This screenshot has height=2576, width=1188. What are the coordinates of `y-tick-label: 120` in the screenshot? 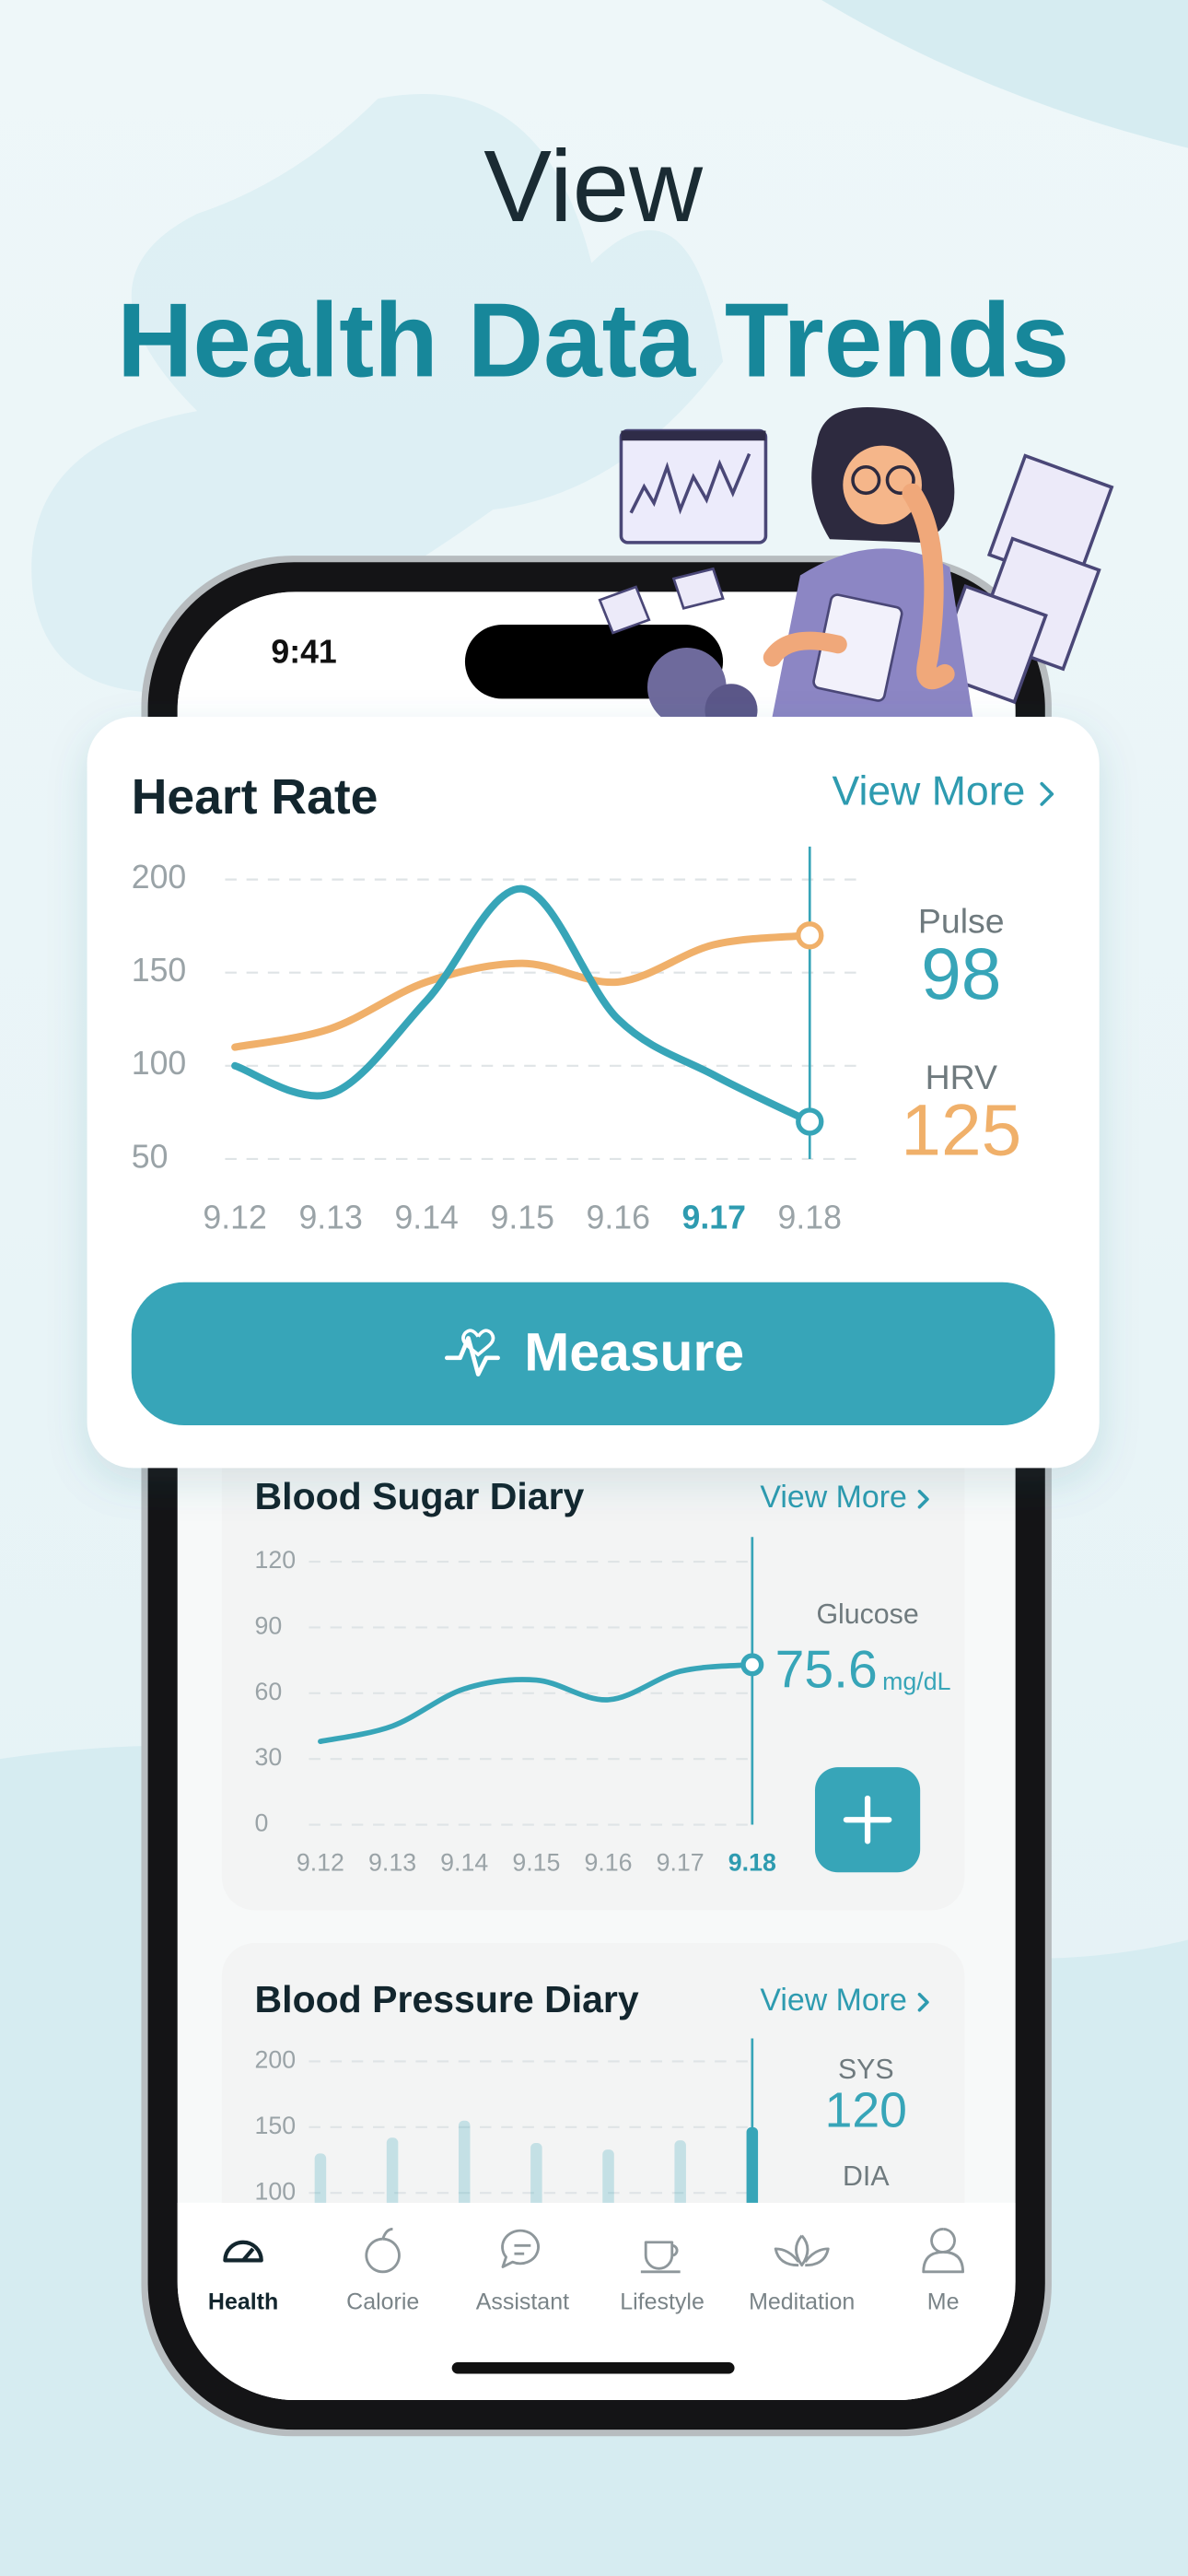 It's located at (276, 1560).